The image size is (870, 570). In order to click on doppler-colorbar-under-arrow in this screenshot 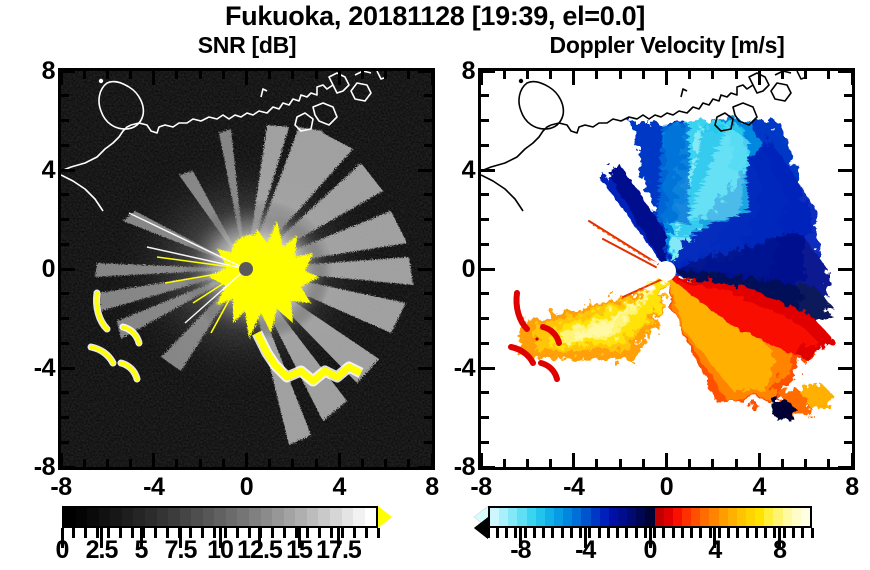, I will do `click(481, 522)`.